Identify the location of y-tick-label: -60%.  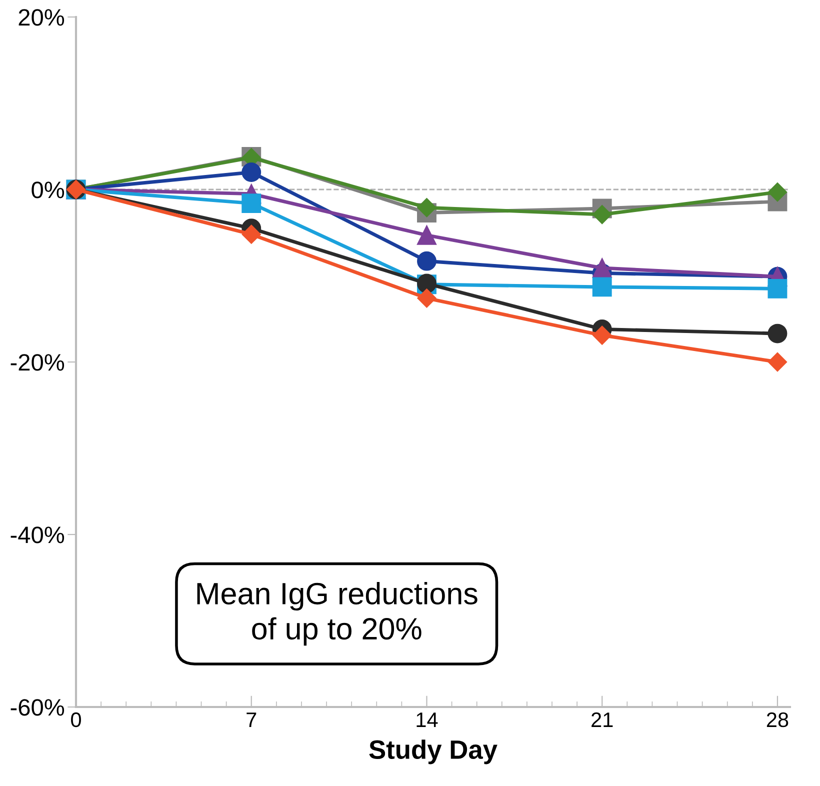
(37, 707).